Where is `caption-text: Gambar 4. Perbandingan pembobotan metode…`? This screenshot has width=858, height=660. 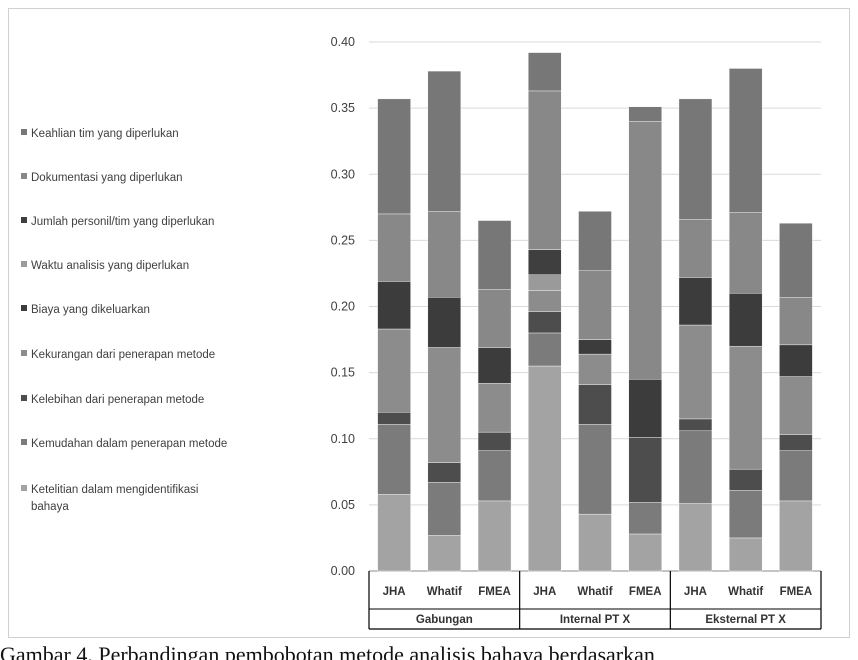 caption-text: Gambar 4. Perbandingan pembobotan metode… is located at coordinates (327, 651).